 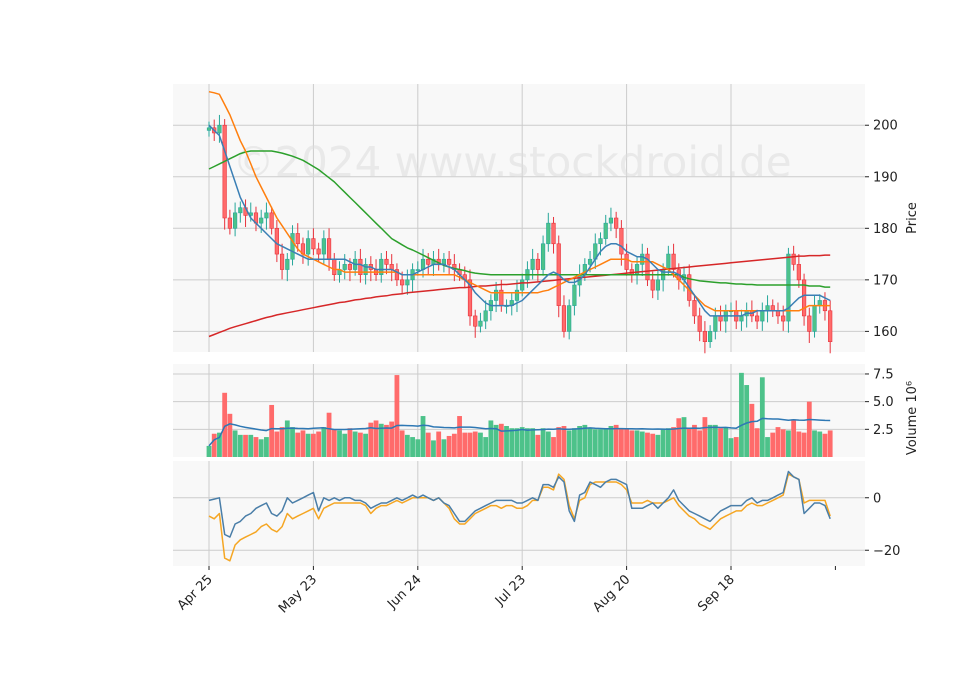 I want to click on volume-axis-tick-label: 2.5, so click(x=883, y=430).